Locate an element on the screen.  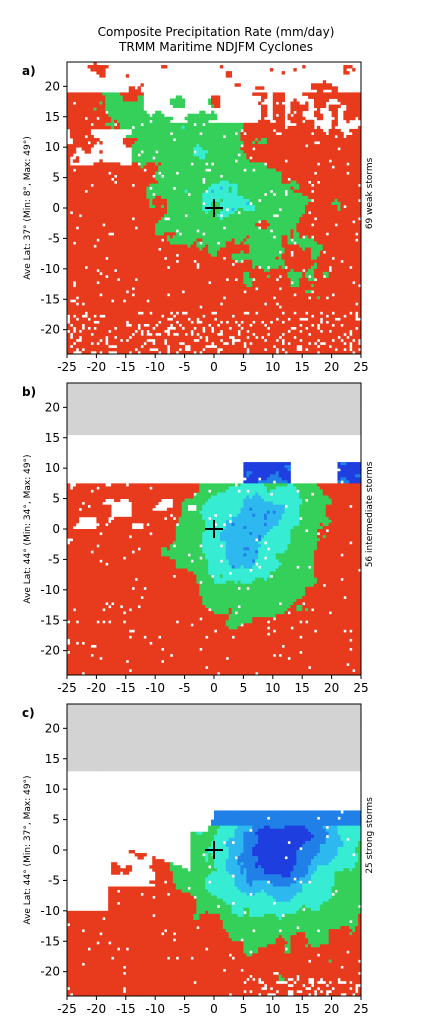
panel-label: c) is located at coordinates (28, 713).